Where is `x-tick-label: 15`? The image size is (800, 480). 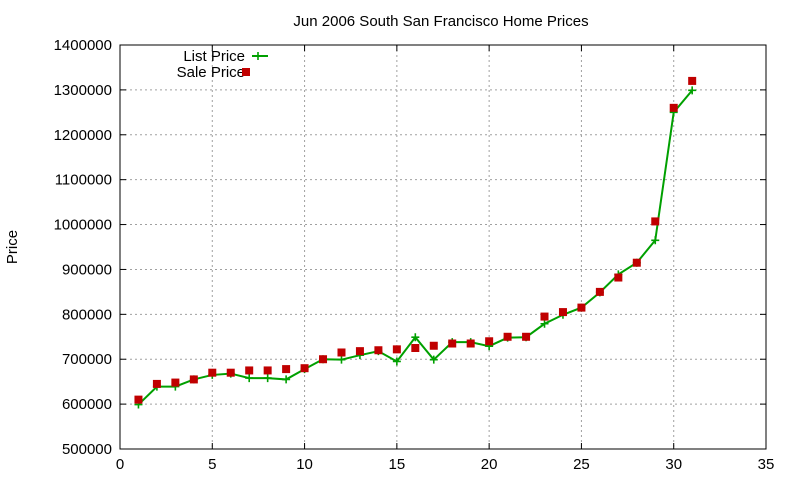 x-tick-label: 15 is located at coordinates (397, 464).